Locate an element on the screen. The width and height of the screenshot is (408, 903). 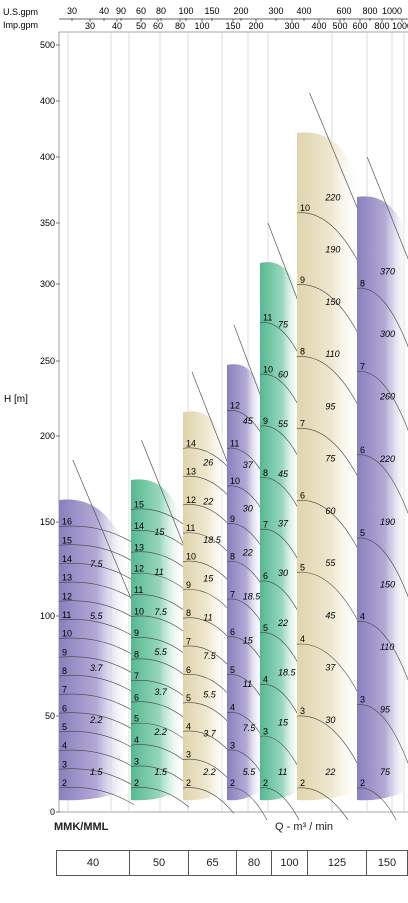
imp-gpm-tick: 300 is located at coordinates (291, 26).